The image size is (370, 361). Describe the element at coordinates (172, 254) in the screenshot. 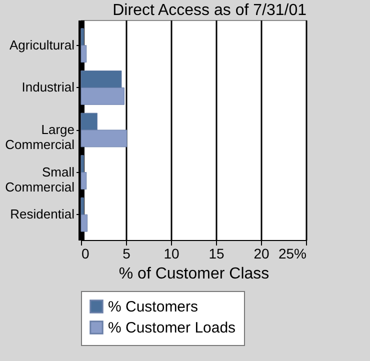

I see `x-tick-label: 10` at that location.